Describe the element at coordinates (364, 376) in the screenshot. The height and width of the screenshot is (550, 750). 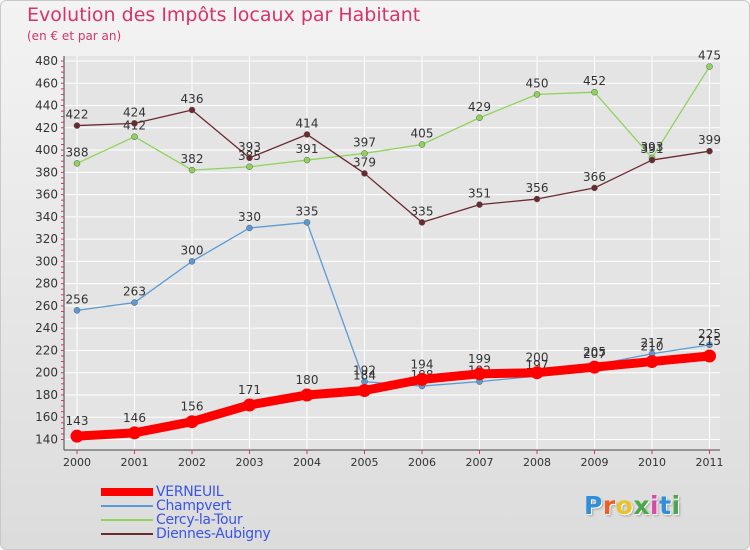
I see `data-label-verneuil: 184` at that location.